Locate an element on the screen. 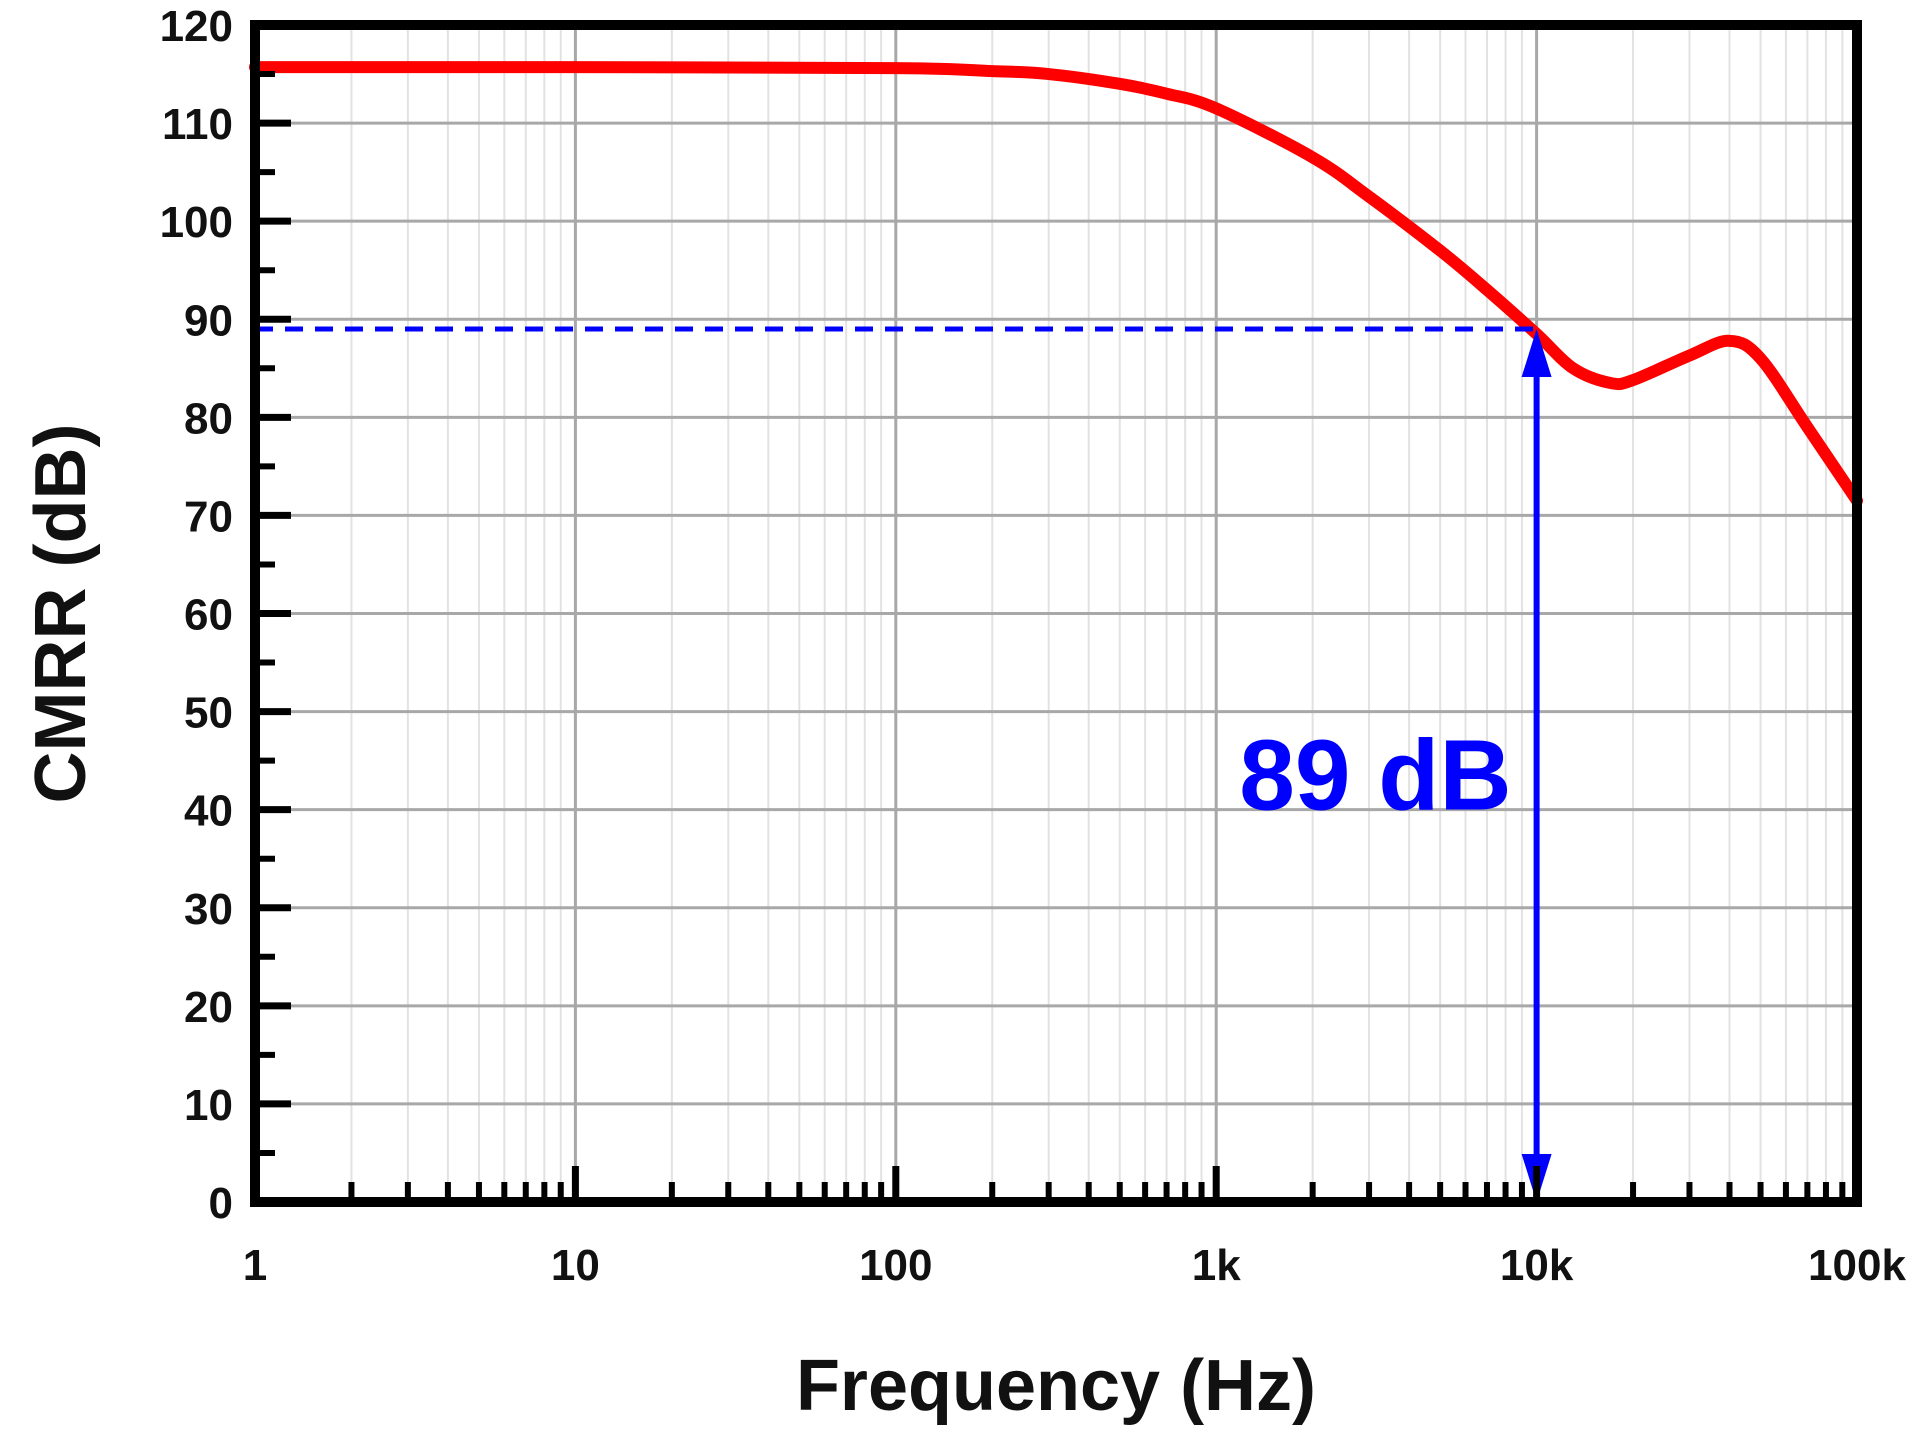 The image size is (1921, 1434). y-tick-label: 80 is located at coordinates (208, 418).